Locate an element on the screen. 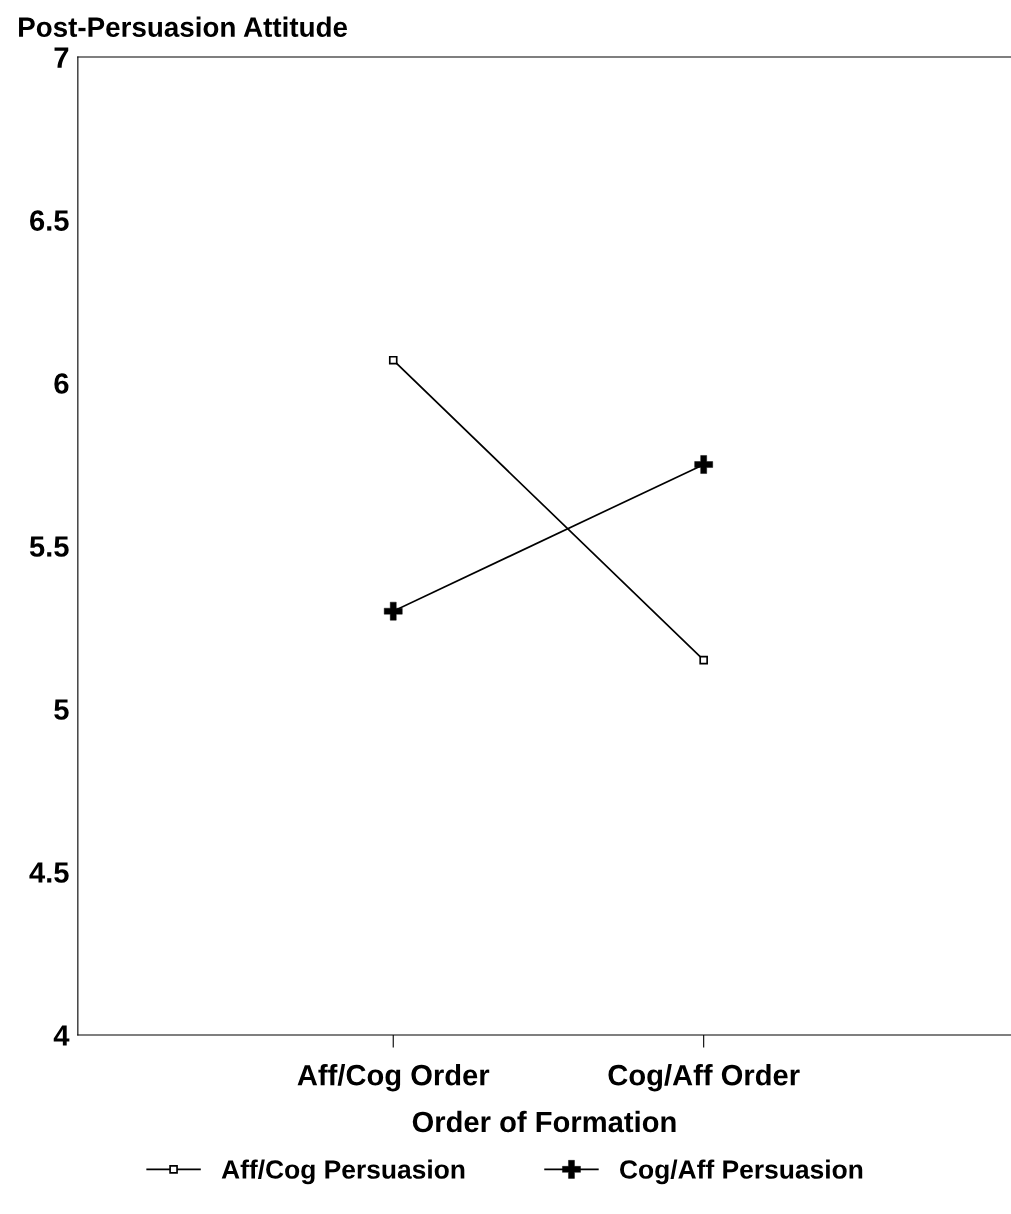 The height and width of the screenshot is (1214, 1011). y-tick-label: 7 is located at coordinates (61, 57).